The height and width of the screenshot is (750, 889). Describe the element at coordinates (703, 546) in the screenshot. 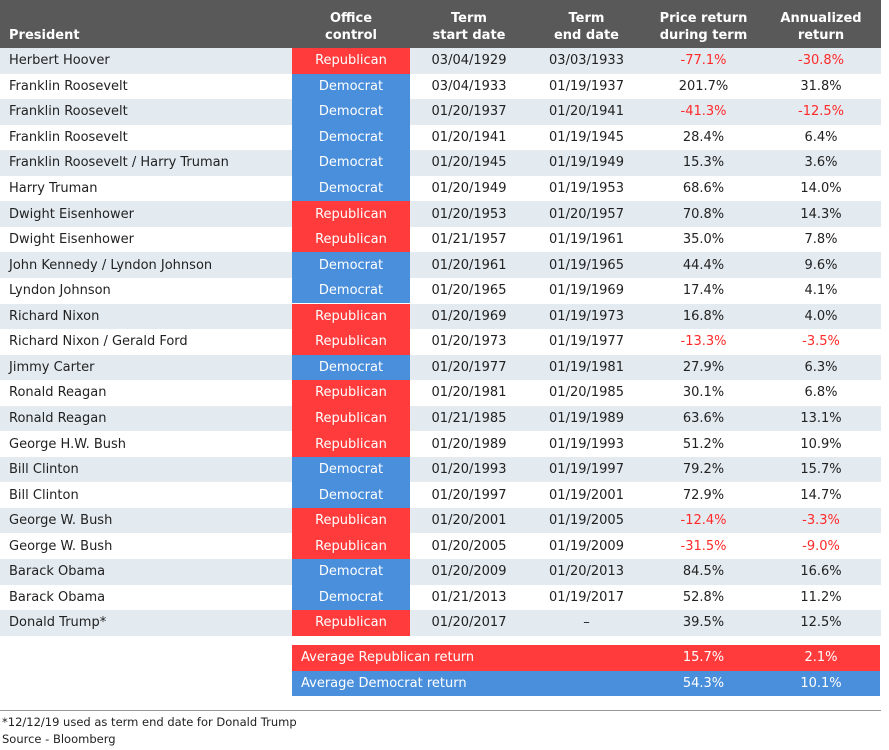

I see `cell: -31.5%` at that location.